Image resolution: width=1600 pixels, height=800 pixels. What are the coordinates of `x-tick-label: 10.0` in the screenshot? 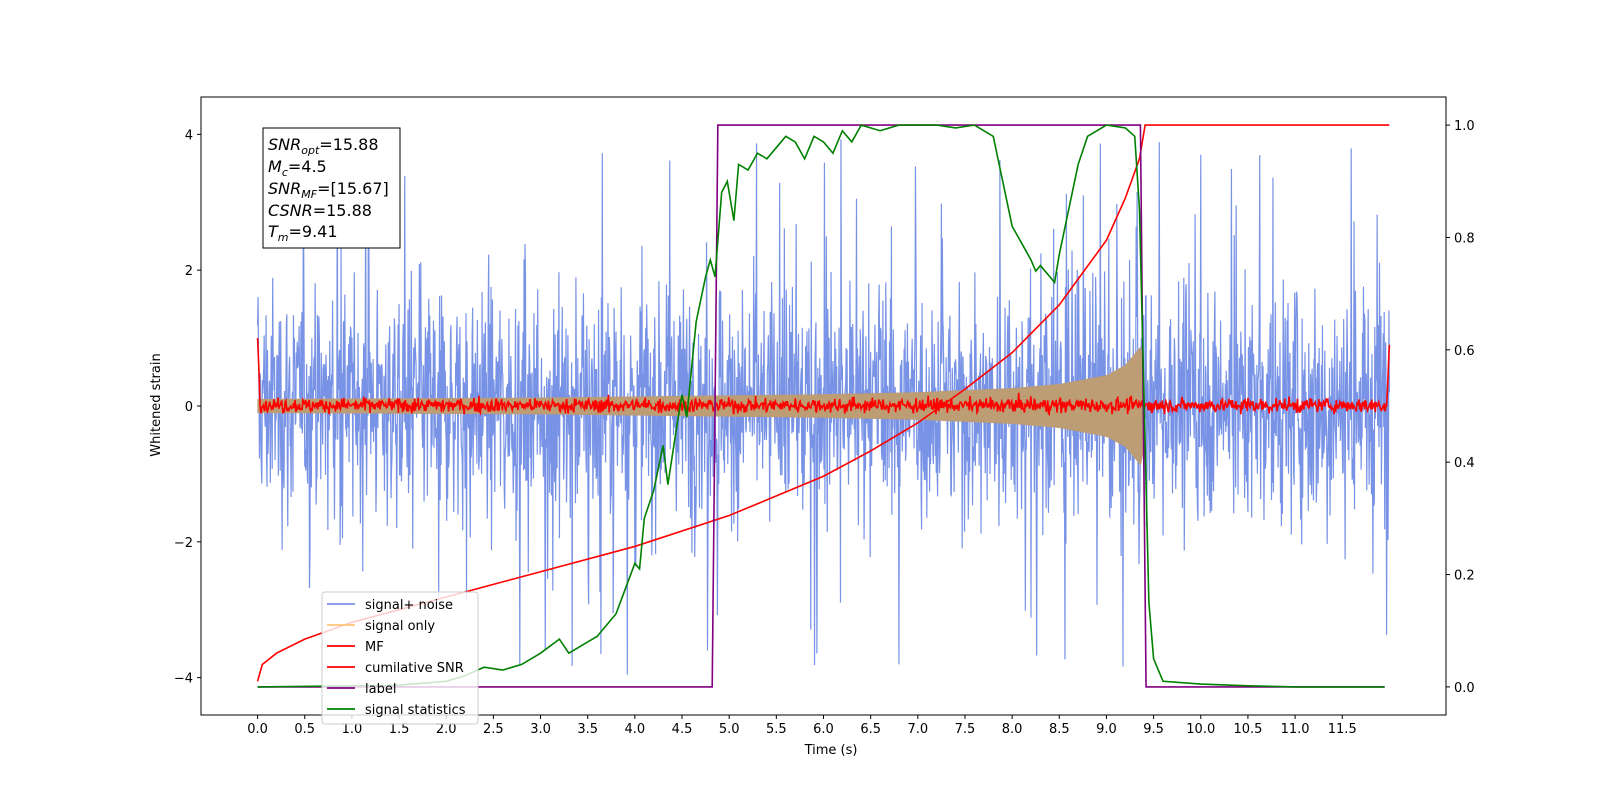 It's located at (1200, 729).